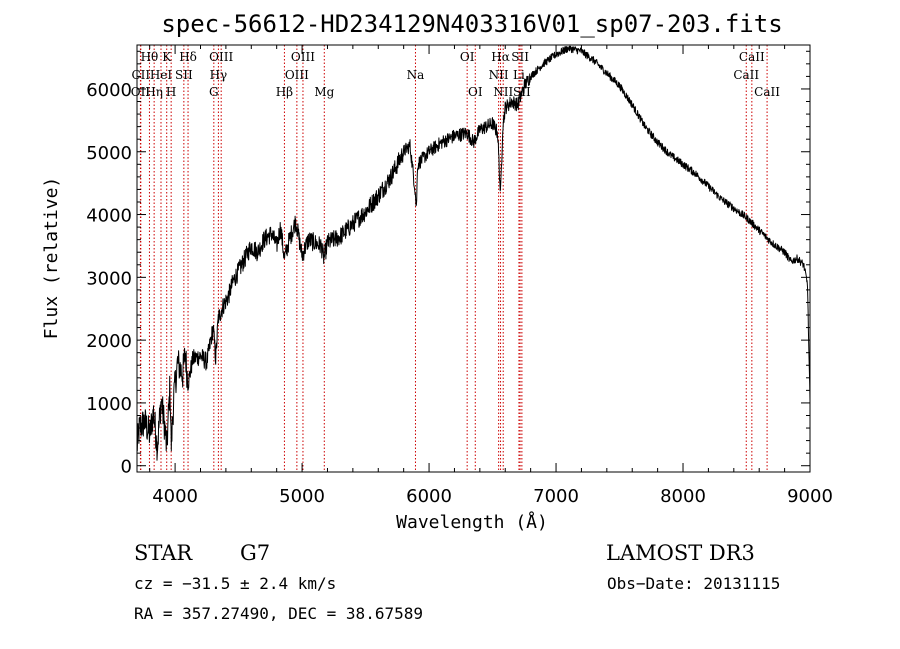 The width and height of the screenshot is (900, 649). What do you see at coordinates (140, 75) in the screenshot?
I see `spectral-line-label: CII` at bounding box center [140, 75].